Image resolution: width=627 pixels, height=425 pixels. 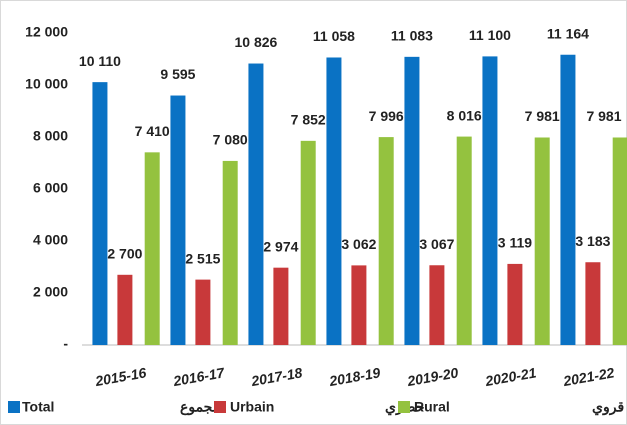 What do you see at coordinates (46, 84) in the screenshot?
I see `y-tick-label: 10 000` at bounding box center [46, 84].